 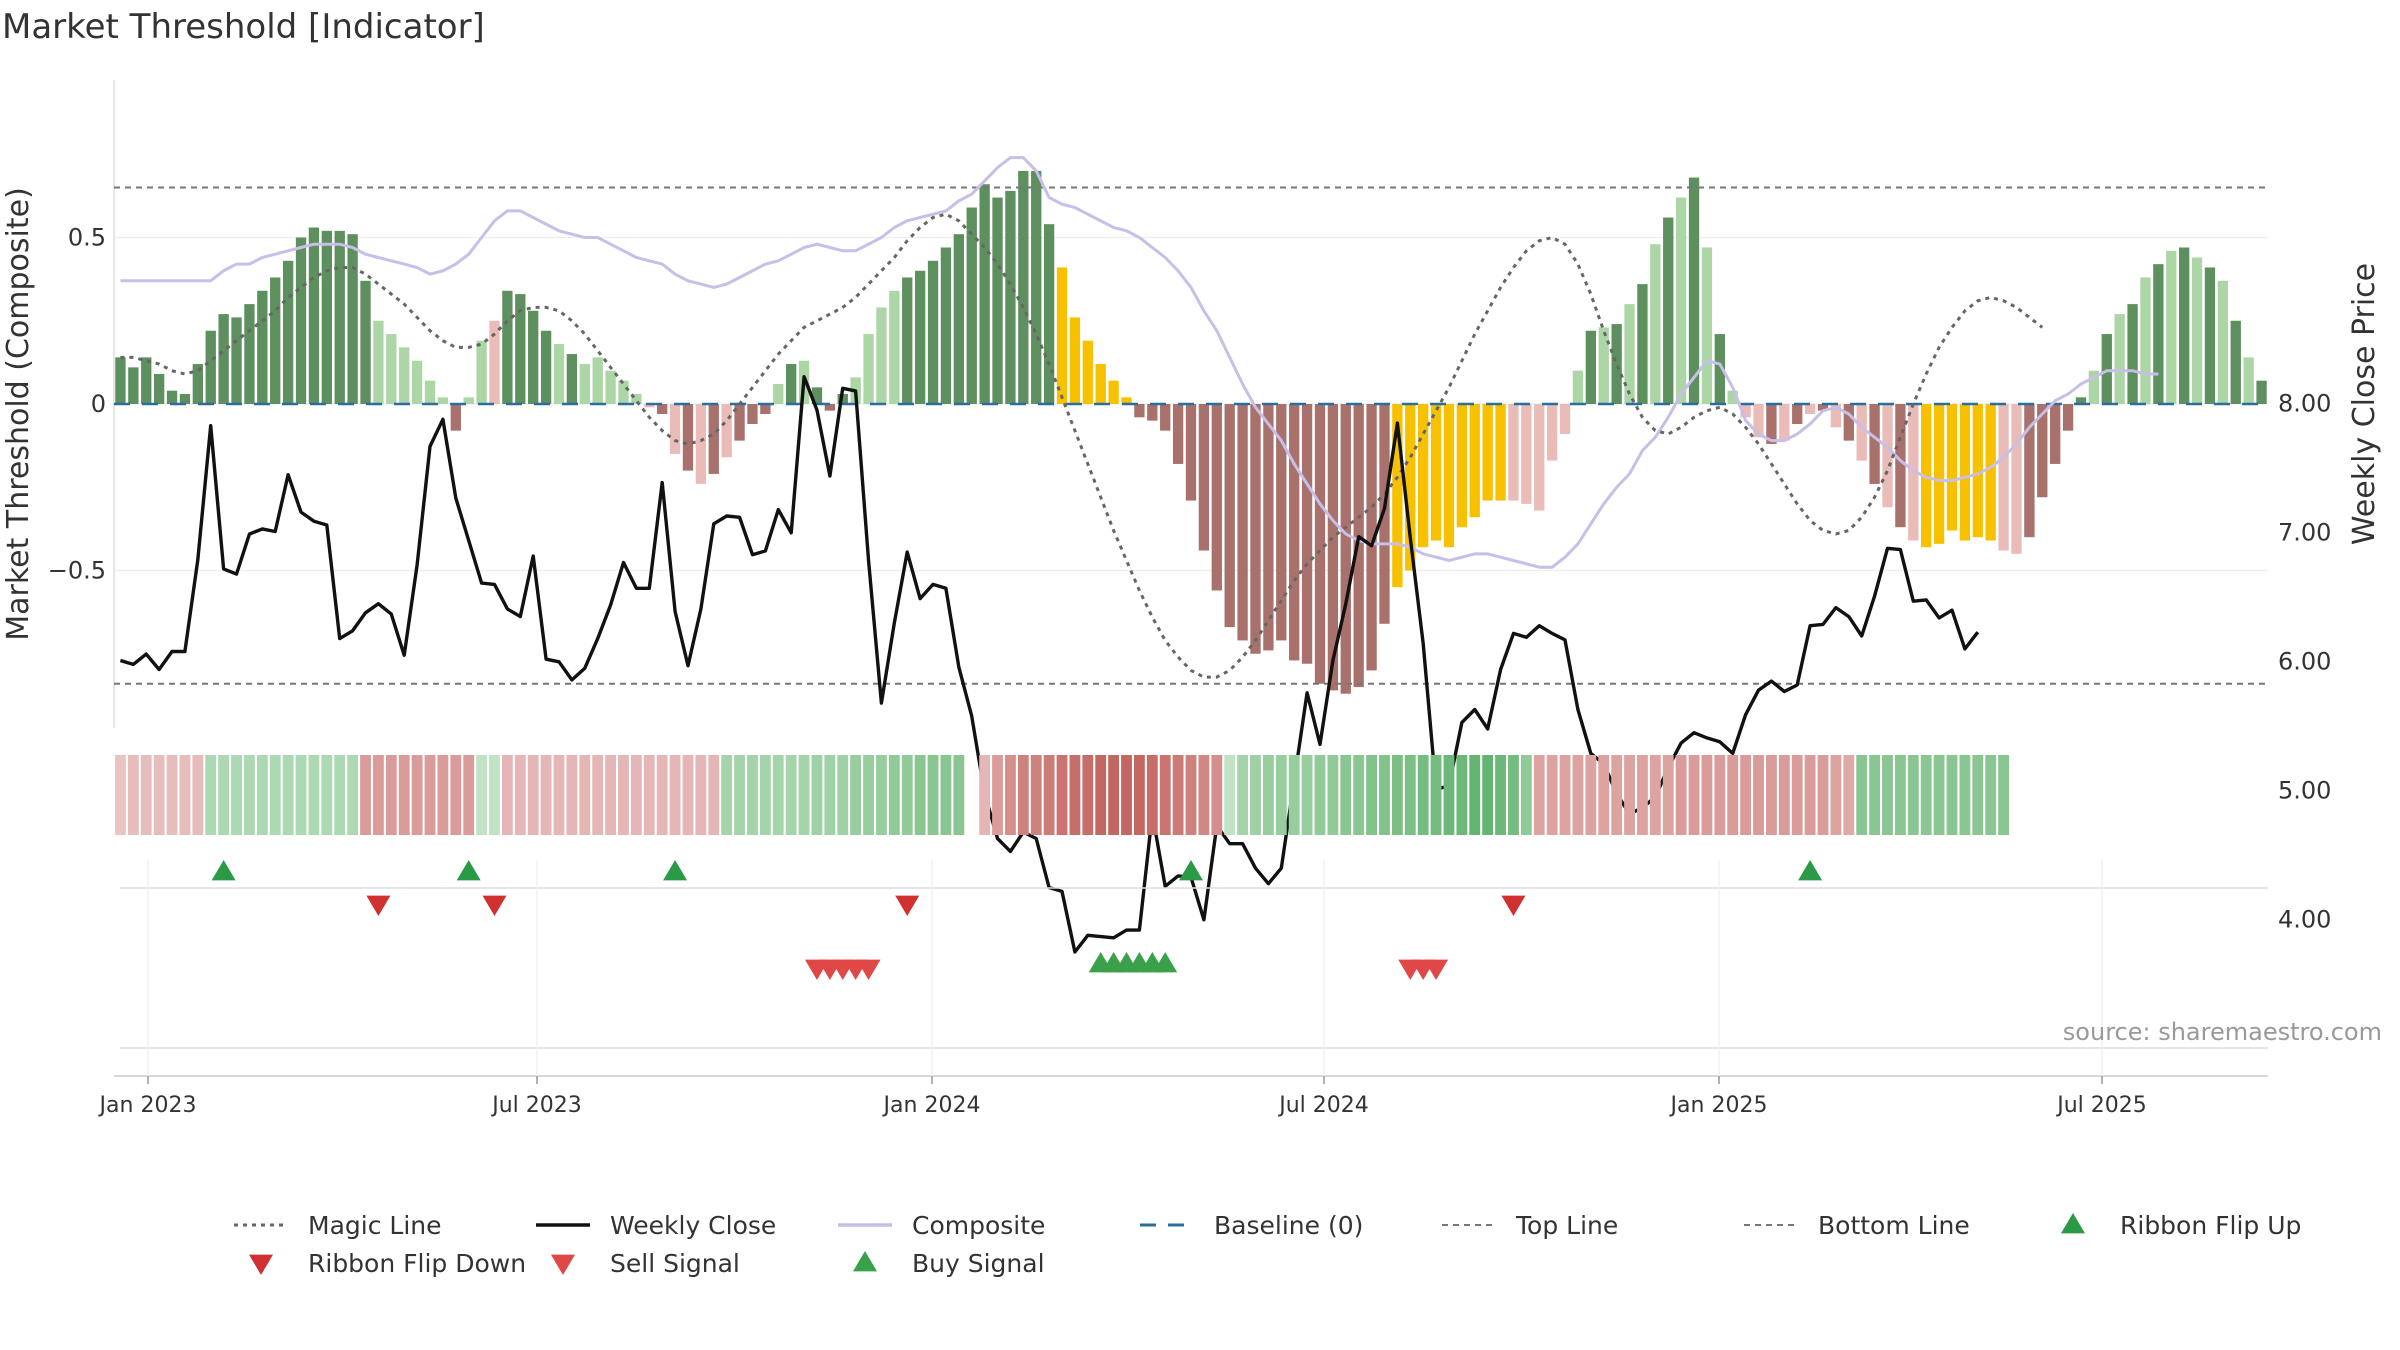 I want to click on y-tick-left: 0.5, so click(x=87, y=238).